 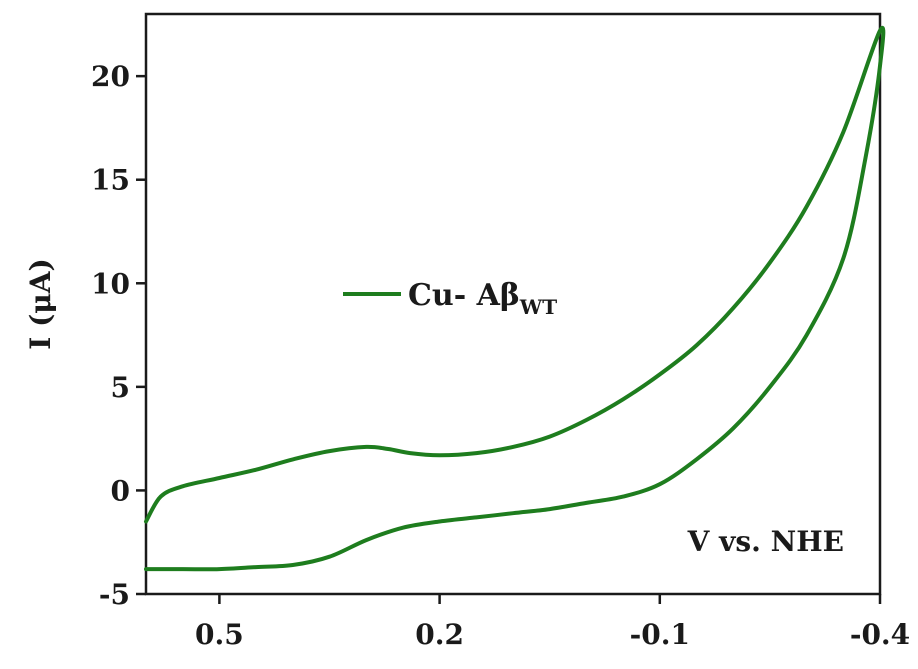 I want to click on y-tick-label: -5, so click(x=114, y=594).